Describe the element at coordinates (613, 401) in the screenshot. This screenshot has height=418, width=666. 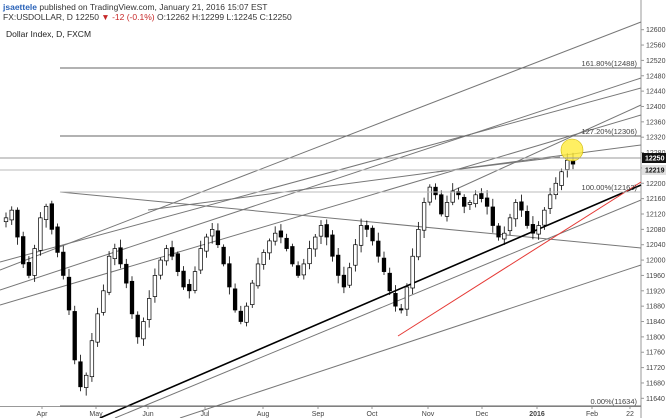
I see `fib-level-label: 0.00%(11634)` at that location.